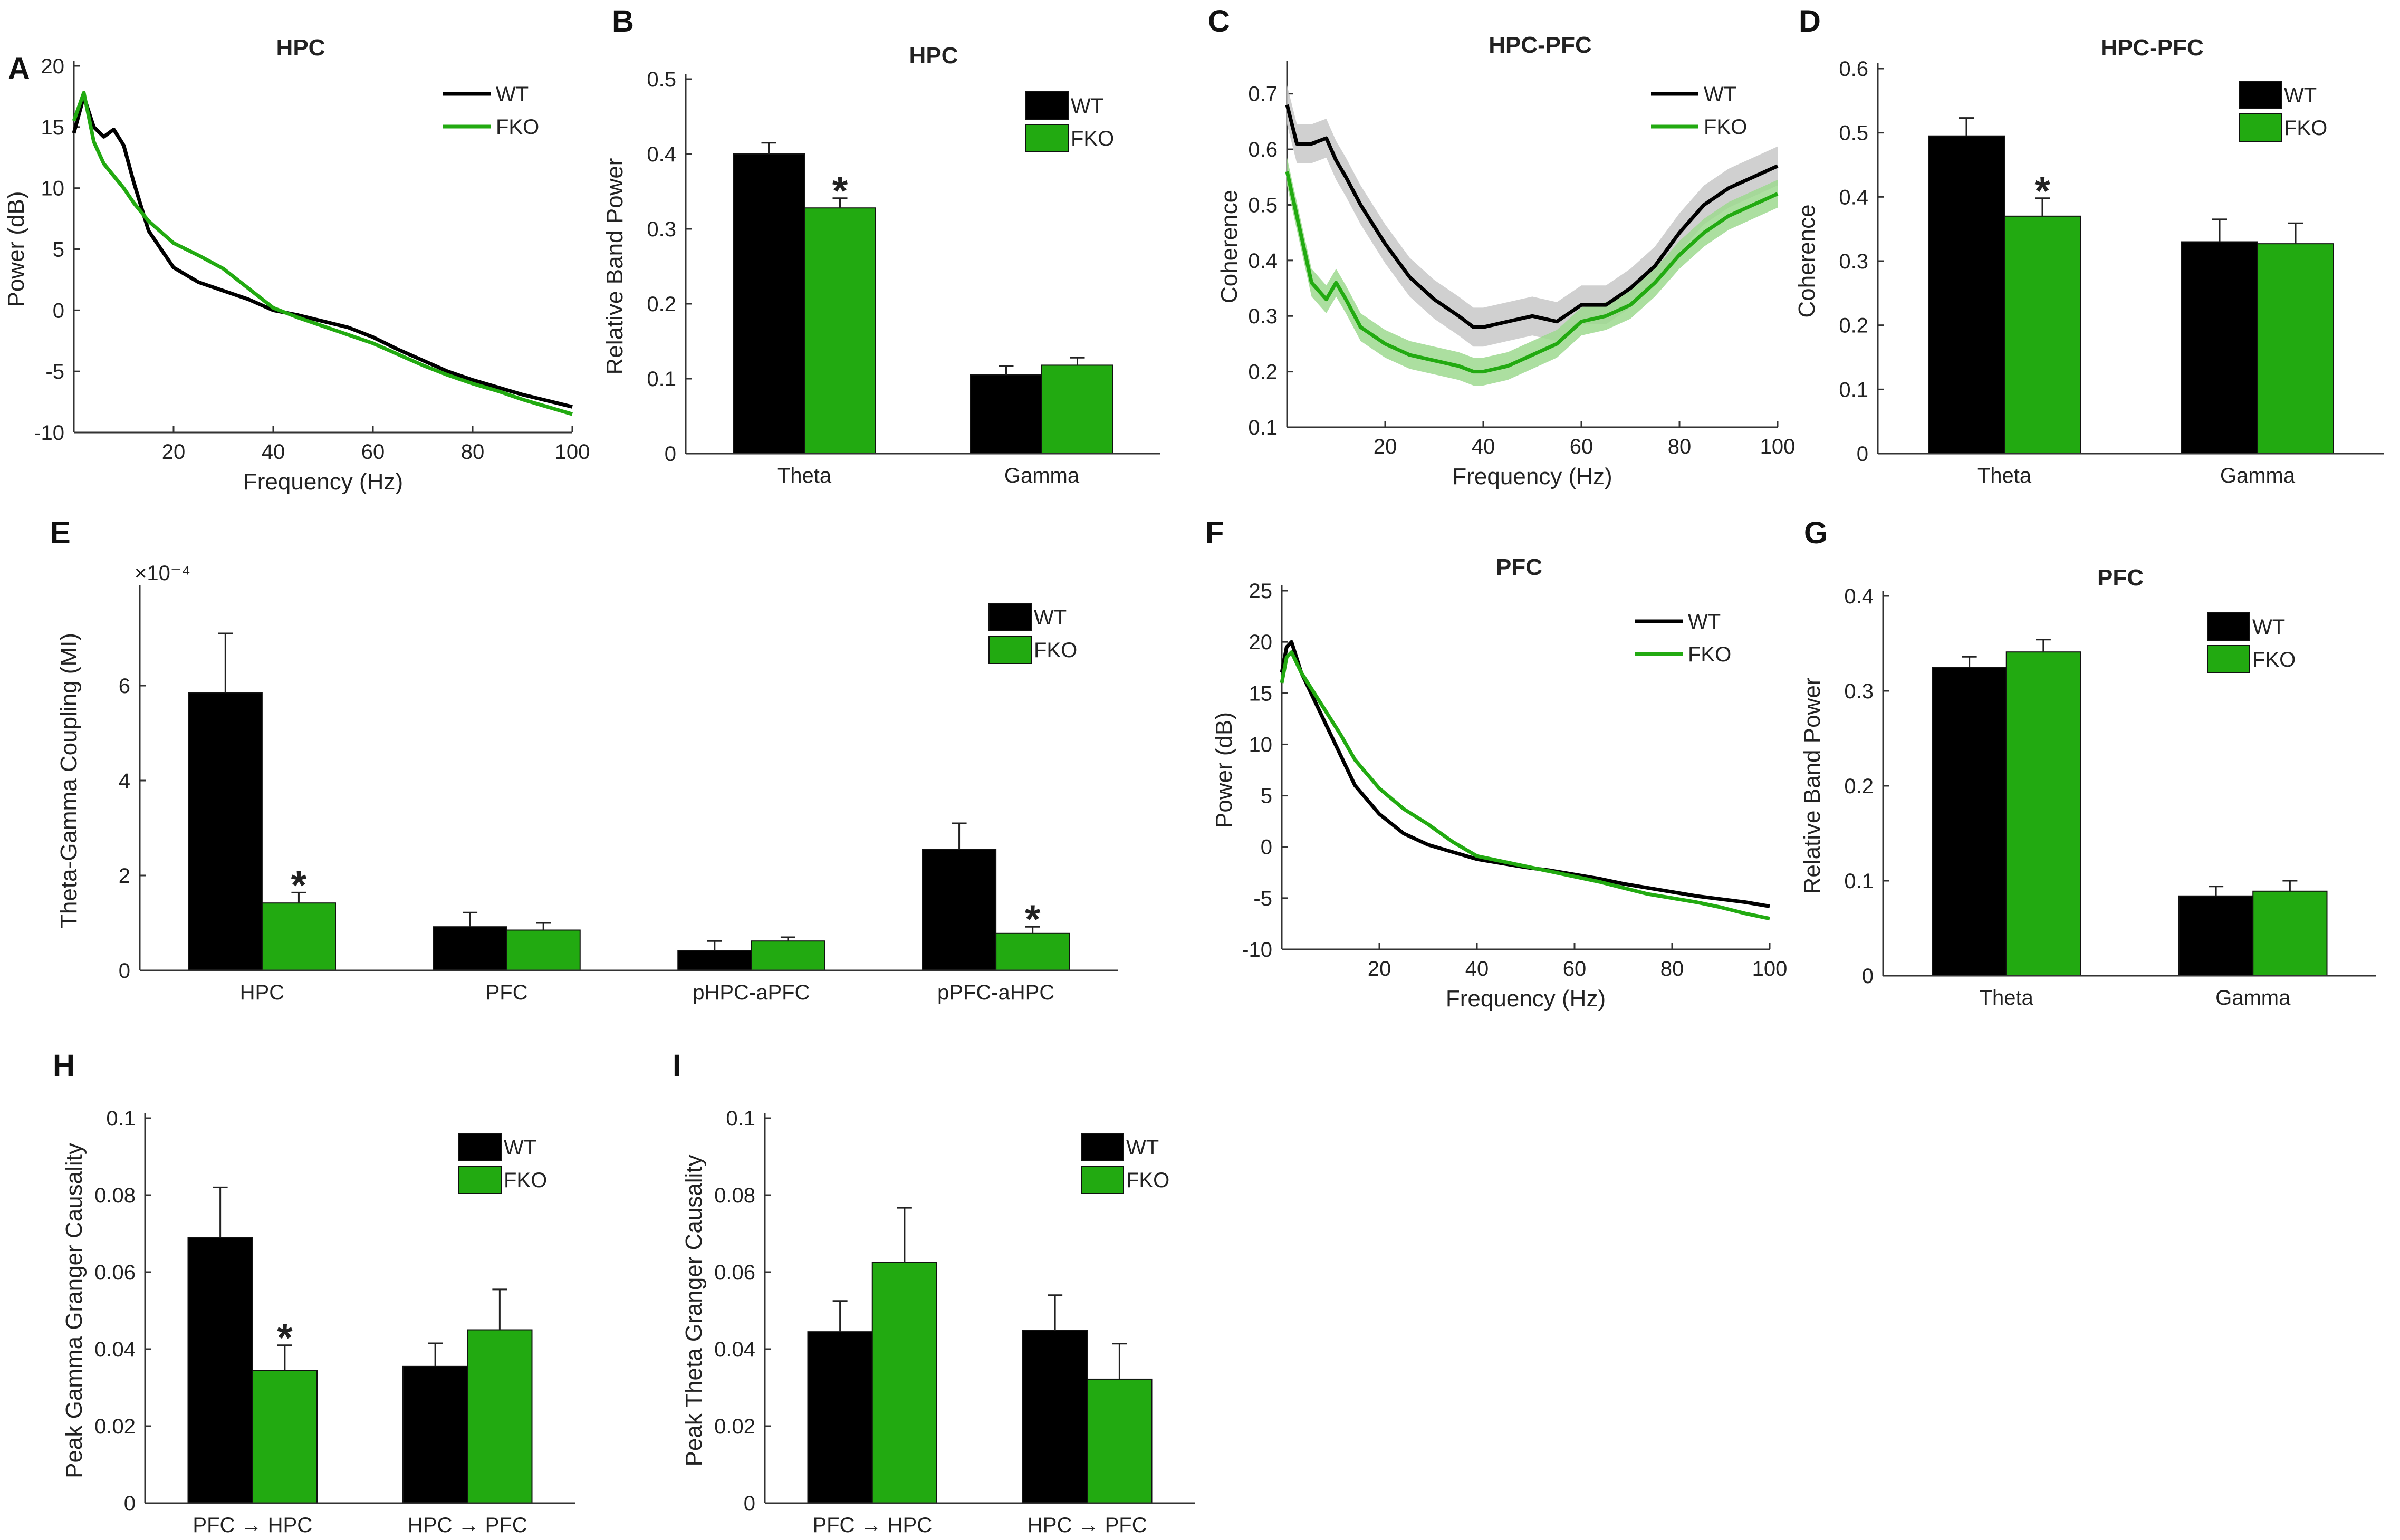 This screenshot has width=2400, height=1540. Describe the element at coordinates (53, 127) in the screenshot. I see `y-tick-label: 15` at that location.